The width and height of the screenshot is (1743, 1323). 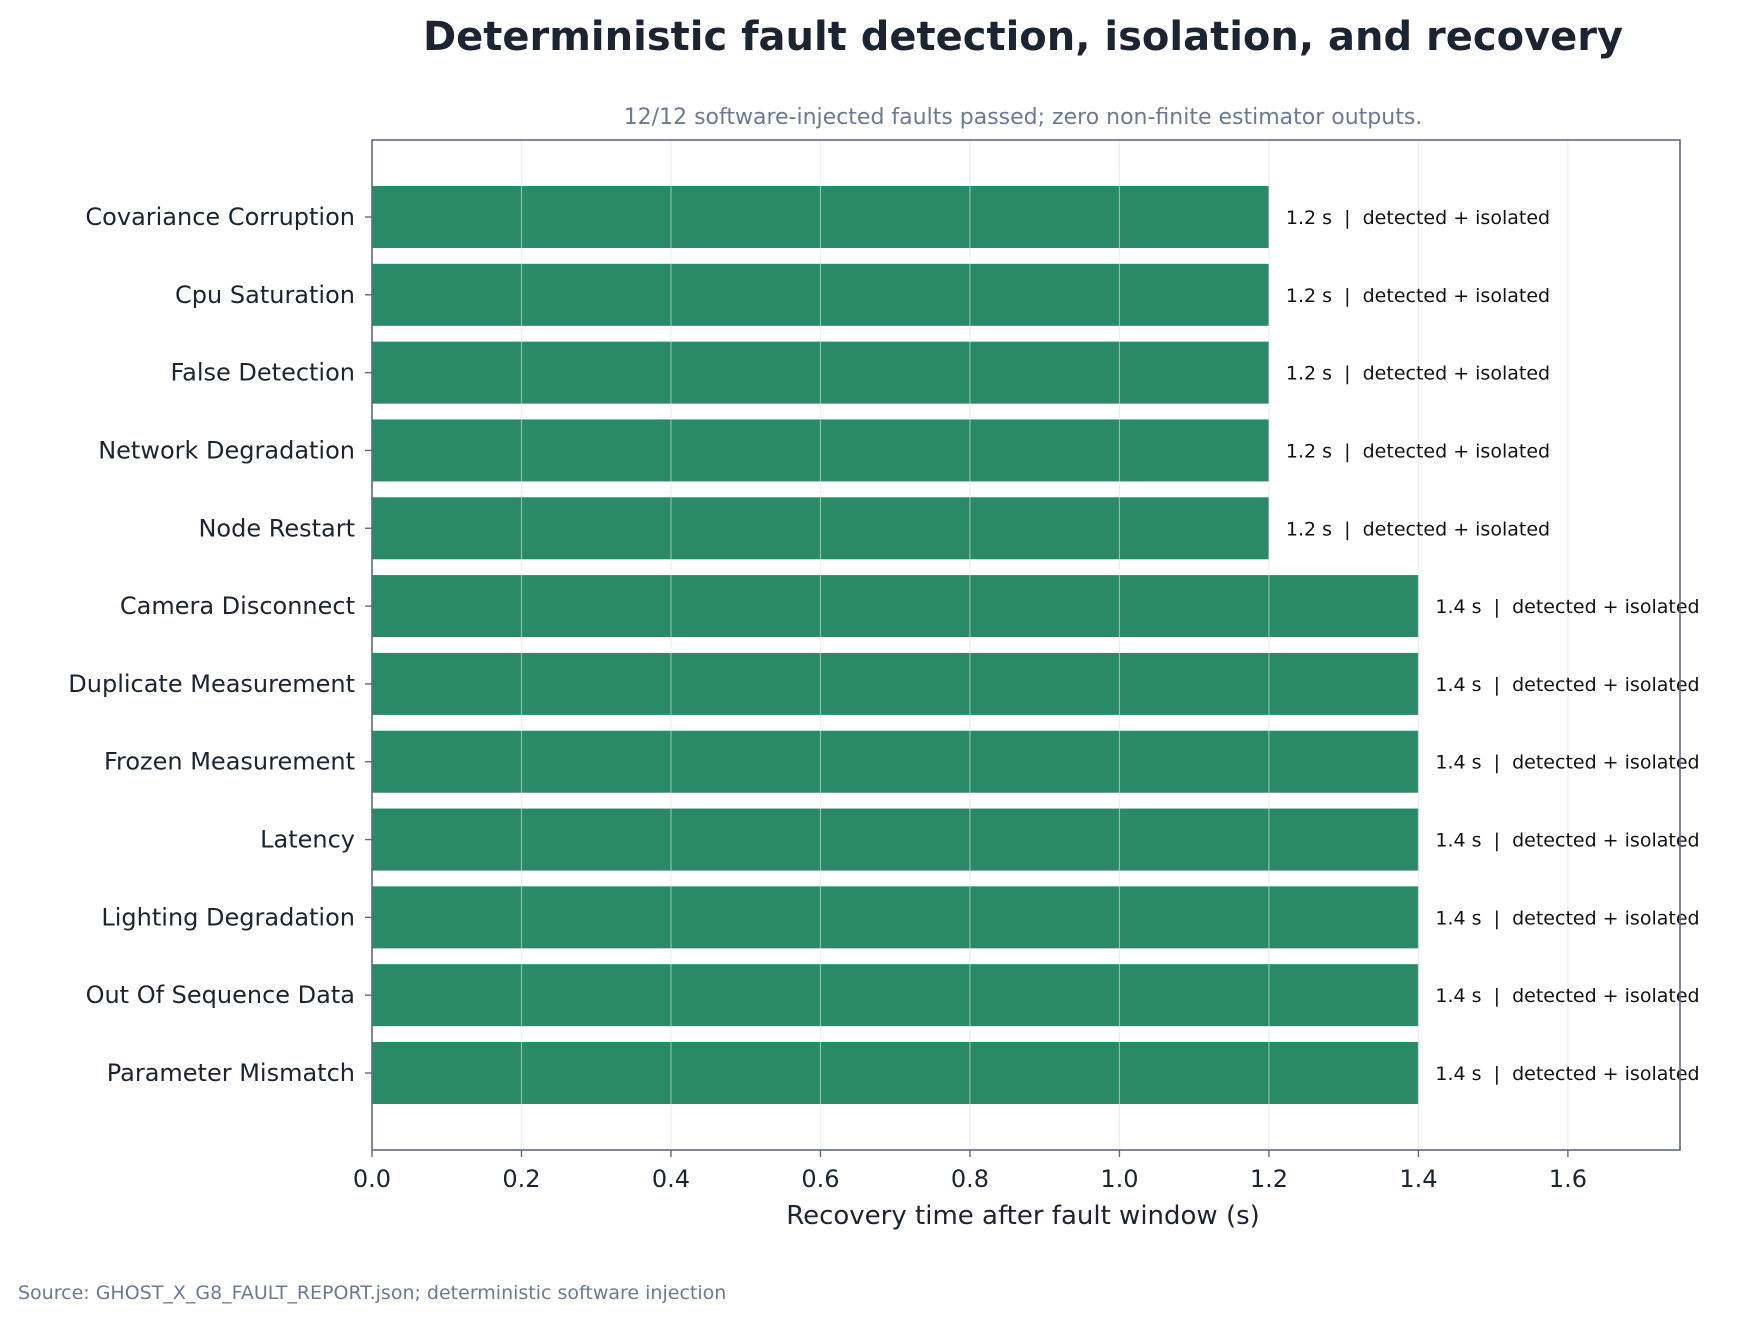 I want to click on category-label: Covariance Corruption, so click(x=220, y=217).